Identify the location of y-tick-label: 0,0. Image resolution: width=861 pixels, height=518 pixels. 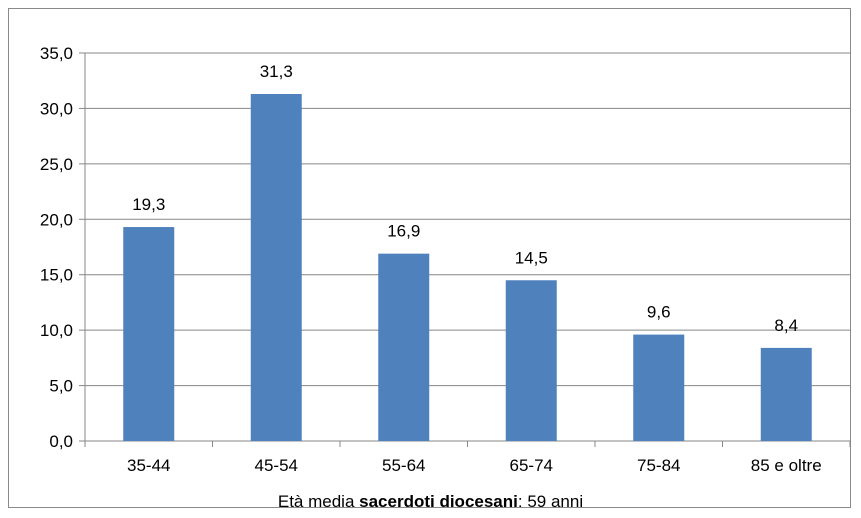
(61, 441).